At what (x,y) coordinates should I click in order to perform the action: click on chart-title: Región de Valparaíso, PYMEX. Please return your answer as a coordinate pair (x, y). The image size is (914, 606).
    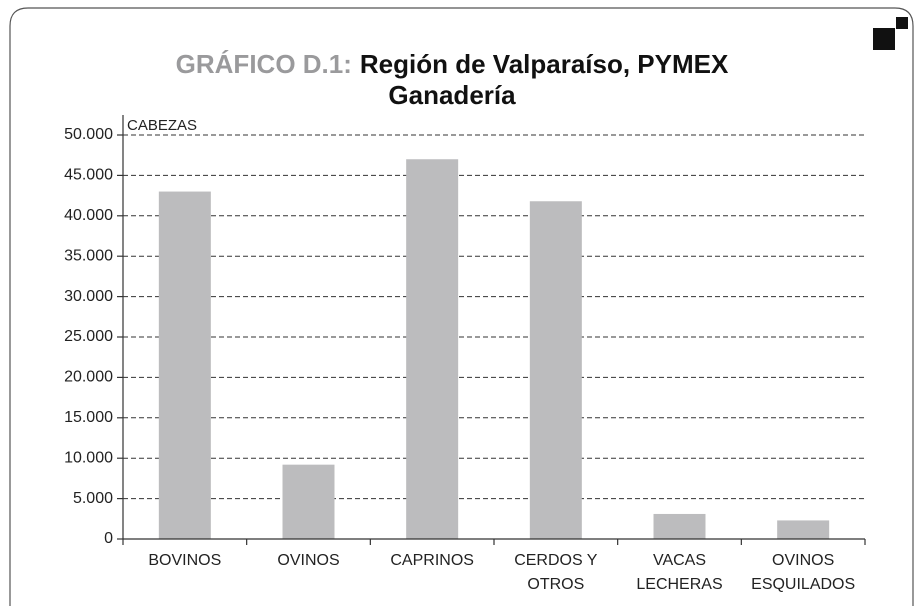
    Looking at the image, I should click on (544, 64).